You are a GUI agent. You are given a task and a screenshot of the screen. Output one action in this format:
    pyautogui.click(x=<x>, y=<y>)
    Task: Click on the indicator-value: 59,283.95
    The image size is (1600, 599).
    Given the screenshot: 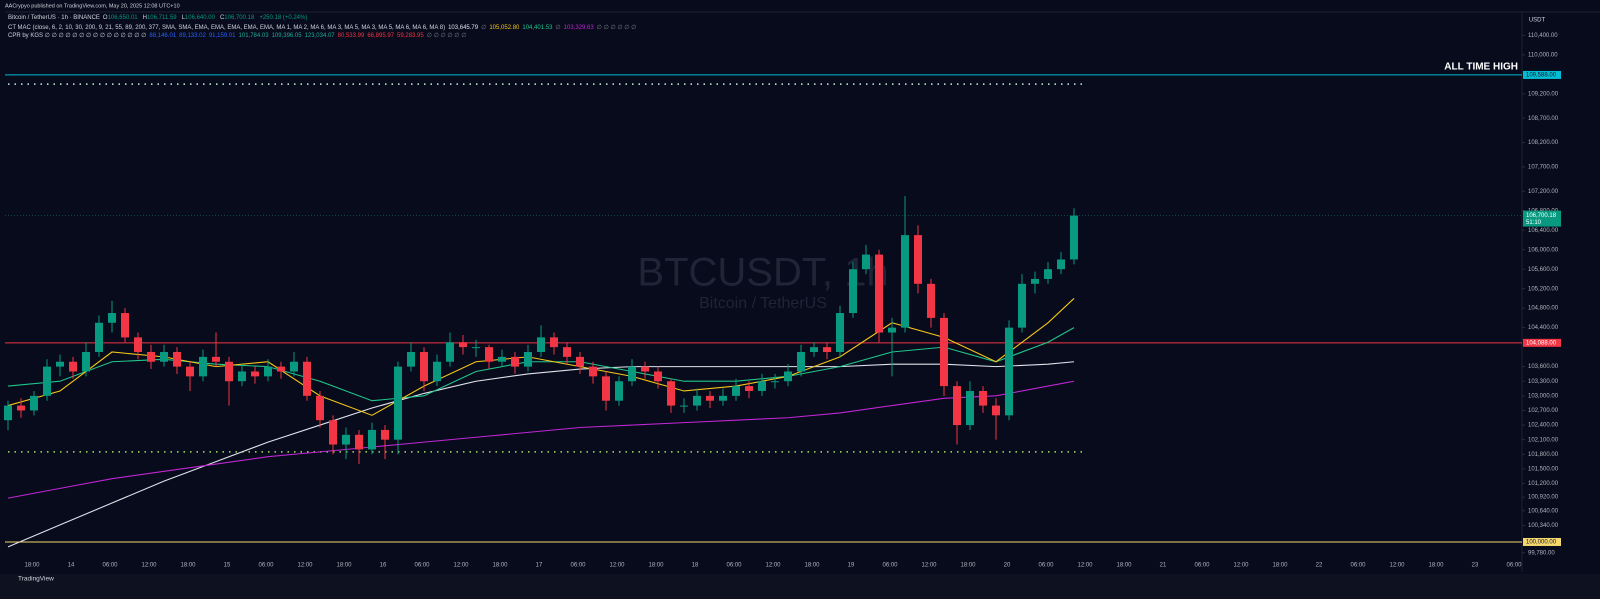 What is the action you would take?
    pyautogui.click(x=410, y=36)
    